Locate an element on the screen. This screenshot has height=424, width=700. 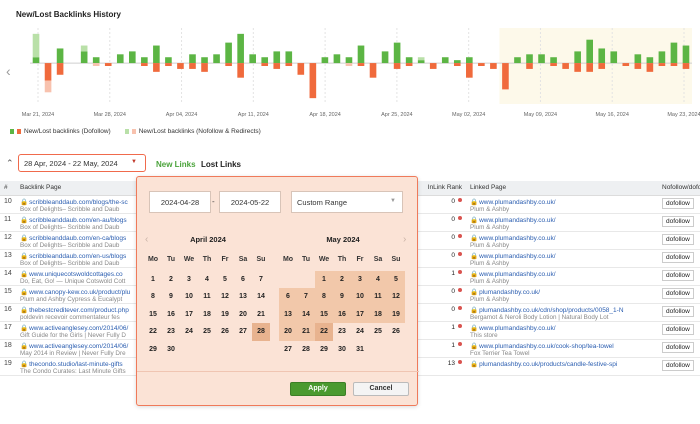
calendar-day-apr-4: 4 is located at coordinates (207, 279).